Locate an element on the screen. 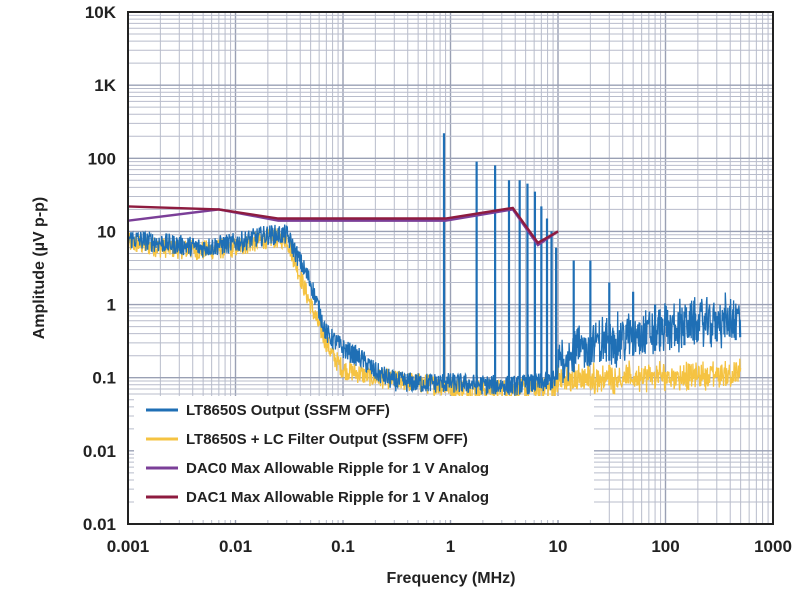 The width and height of the screenshot is (810, 595). x-axis-title: Frequency (MHz) is located at coordinates (451, 578).